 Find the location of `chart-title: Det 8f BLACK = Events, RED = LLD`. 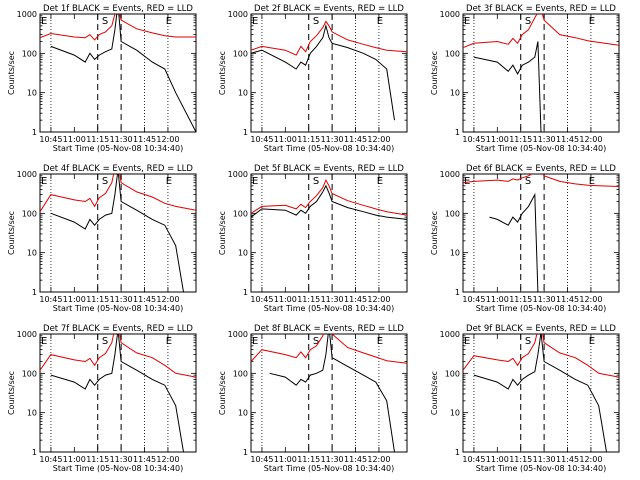

chart-title: Det 8f BLACK = Events, RED = LLD is located at coordinates (329, 329).